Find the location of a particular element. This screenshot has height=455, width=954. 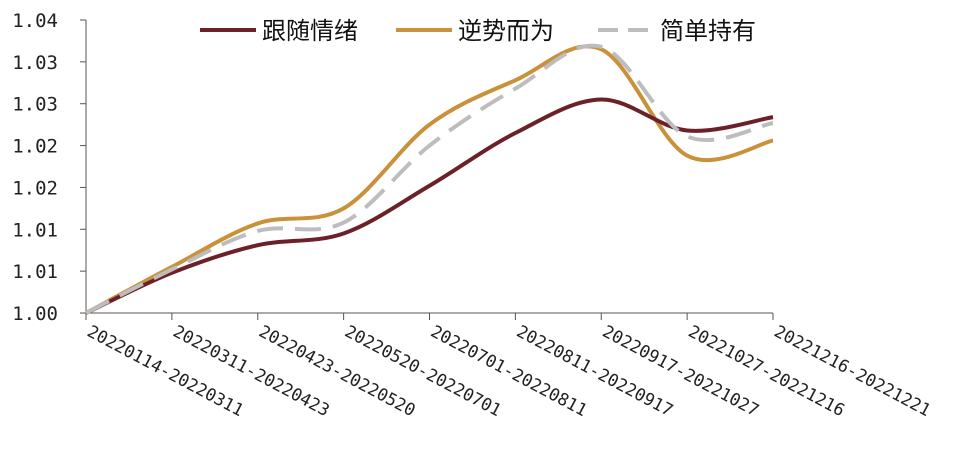

y-tick-label: 1.04 is located at coordinates (35, 21).